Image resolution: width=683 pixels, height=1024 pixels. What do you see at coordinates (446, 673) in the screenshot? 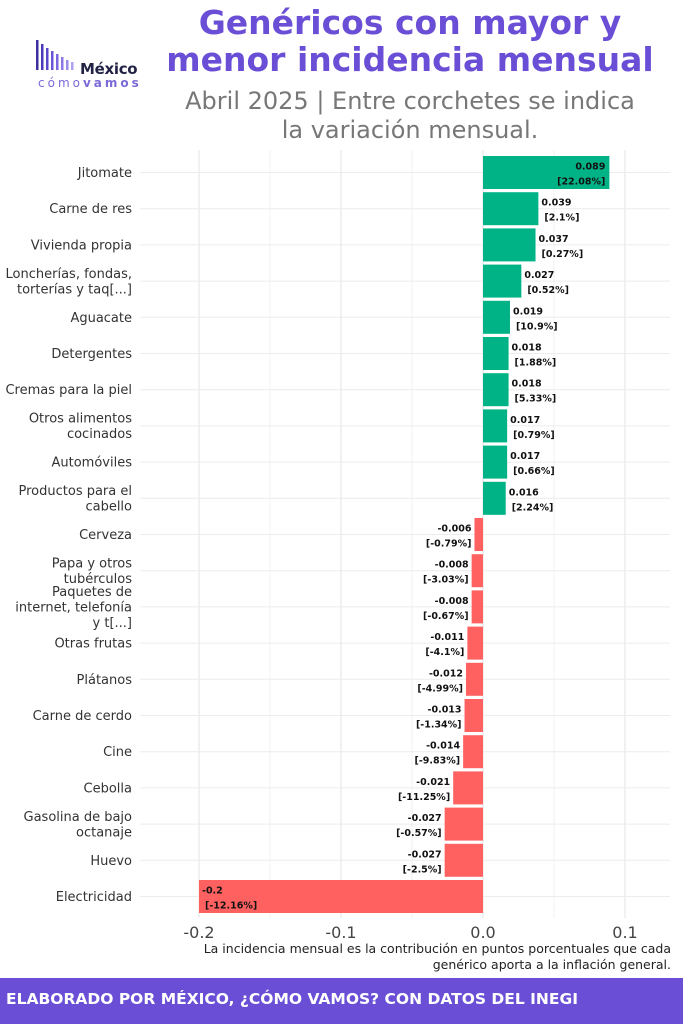
I see `value-label: -0.012` at bounding box center [446, 673].